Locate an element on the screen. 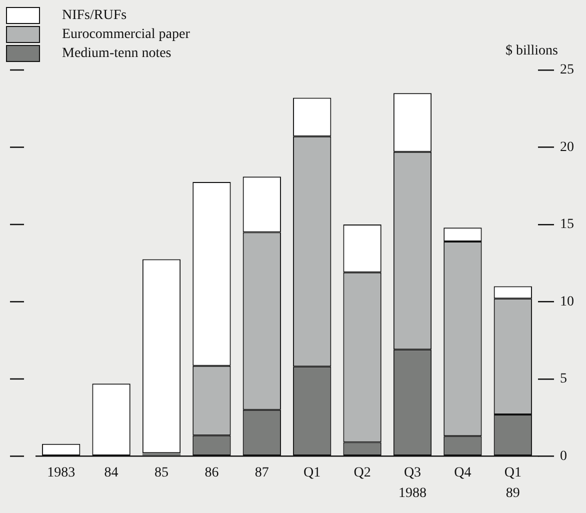 This screenshot has width=586, height=513. text: 1988 is located at coordinates (412, 493).